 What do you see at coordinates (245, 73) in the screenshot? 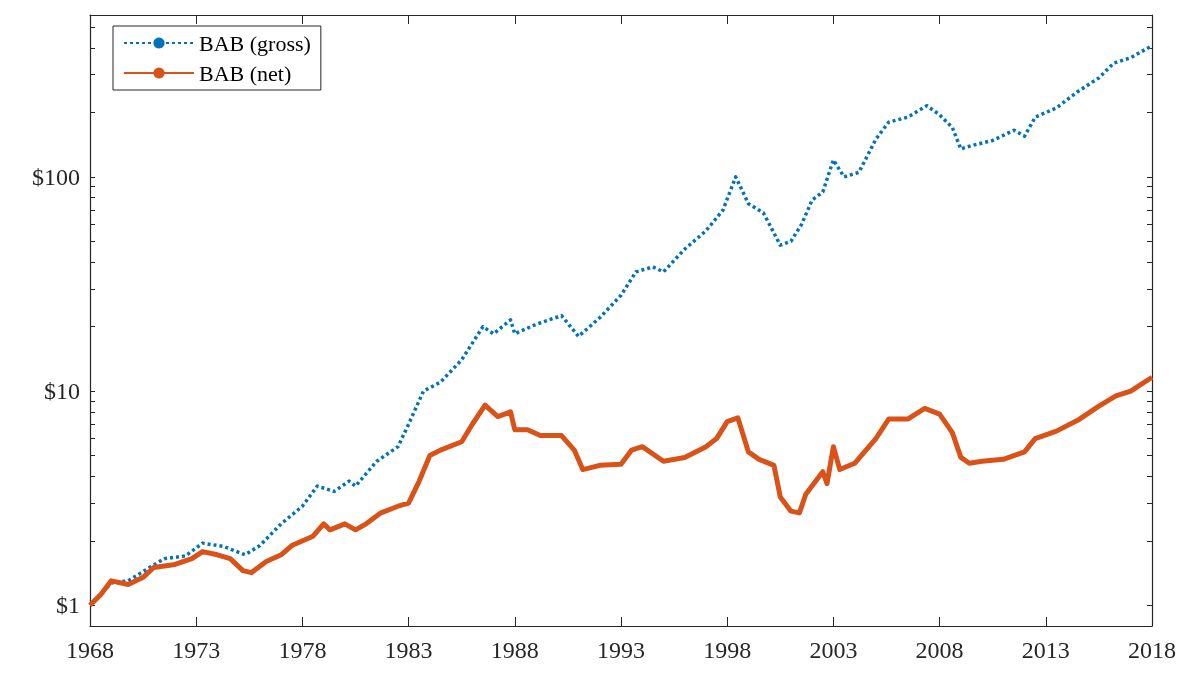
I see `legend-label: BAB (net)` at bounding box center [245, 73].